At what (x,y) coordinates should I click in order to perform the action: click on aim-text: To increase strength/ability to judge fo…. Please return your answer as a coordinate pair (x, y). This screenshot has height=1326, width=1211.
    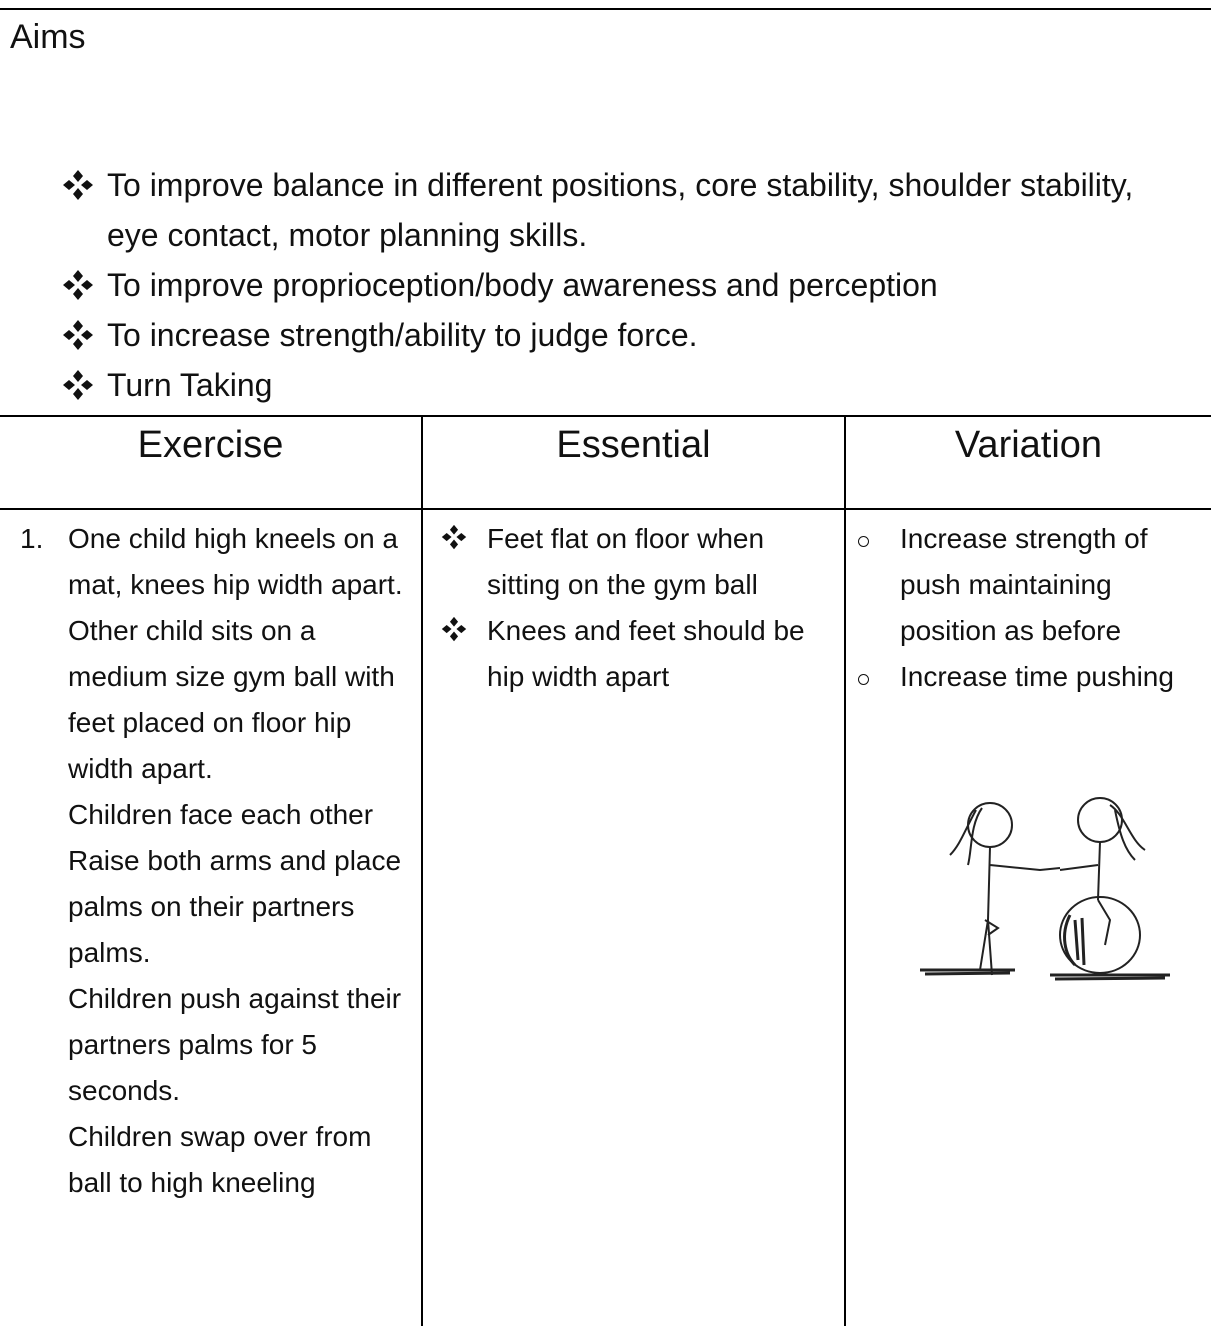
    Looking at the image, I should click on (402, 335).